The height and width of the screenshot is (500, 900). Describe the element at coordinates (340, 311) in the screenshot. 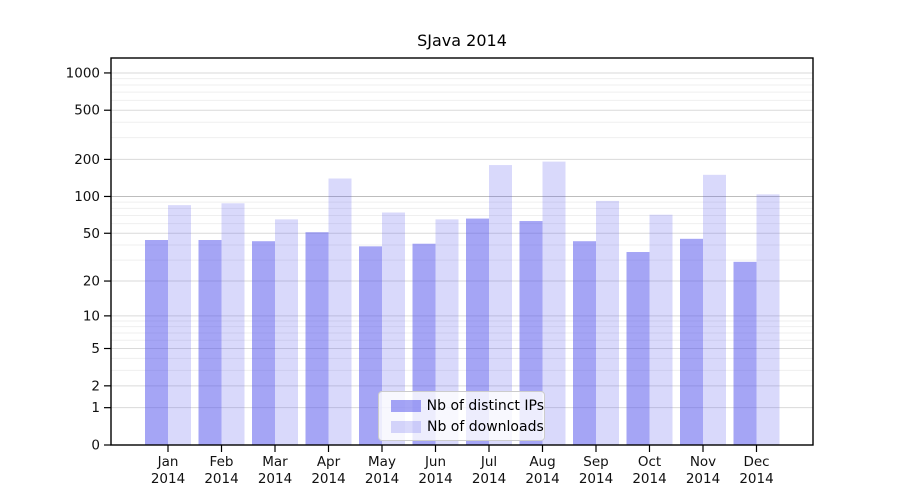

I see `bar-downloads-apr` at that location.